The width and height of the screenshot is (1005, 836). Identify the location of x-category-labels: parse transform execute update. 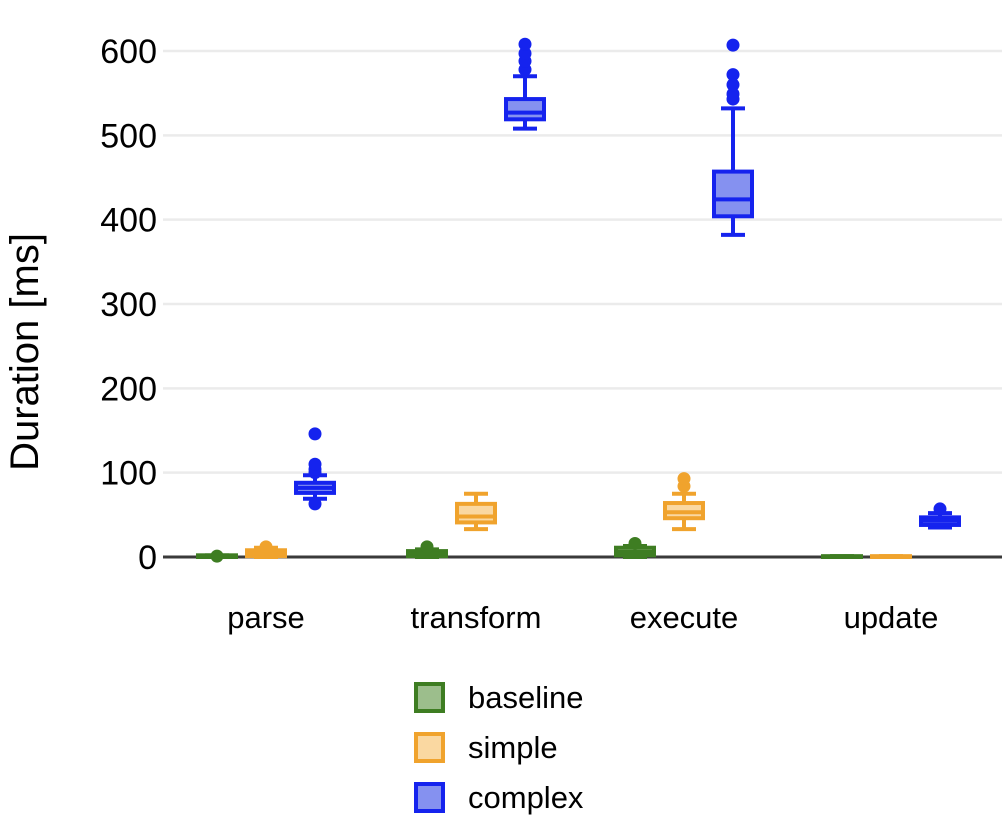
(582, 617).